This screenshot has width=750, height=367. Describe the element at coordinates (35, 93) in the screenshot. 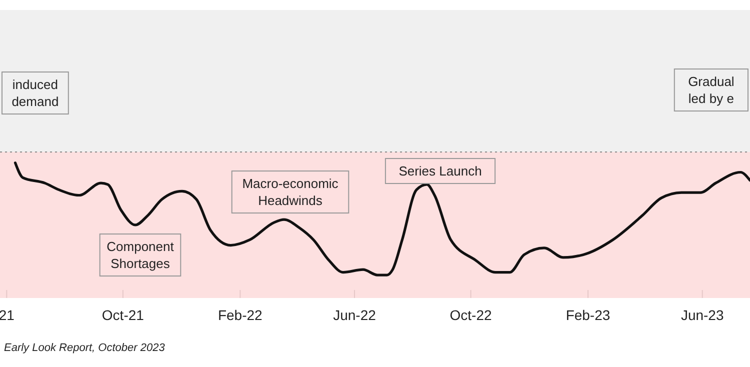

I see `text: induced demand` at that location.